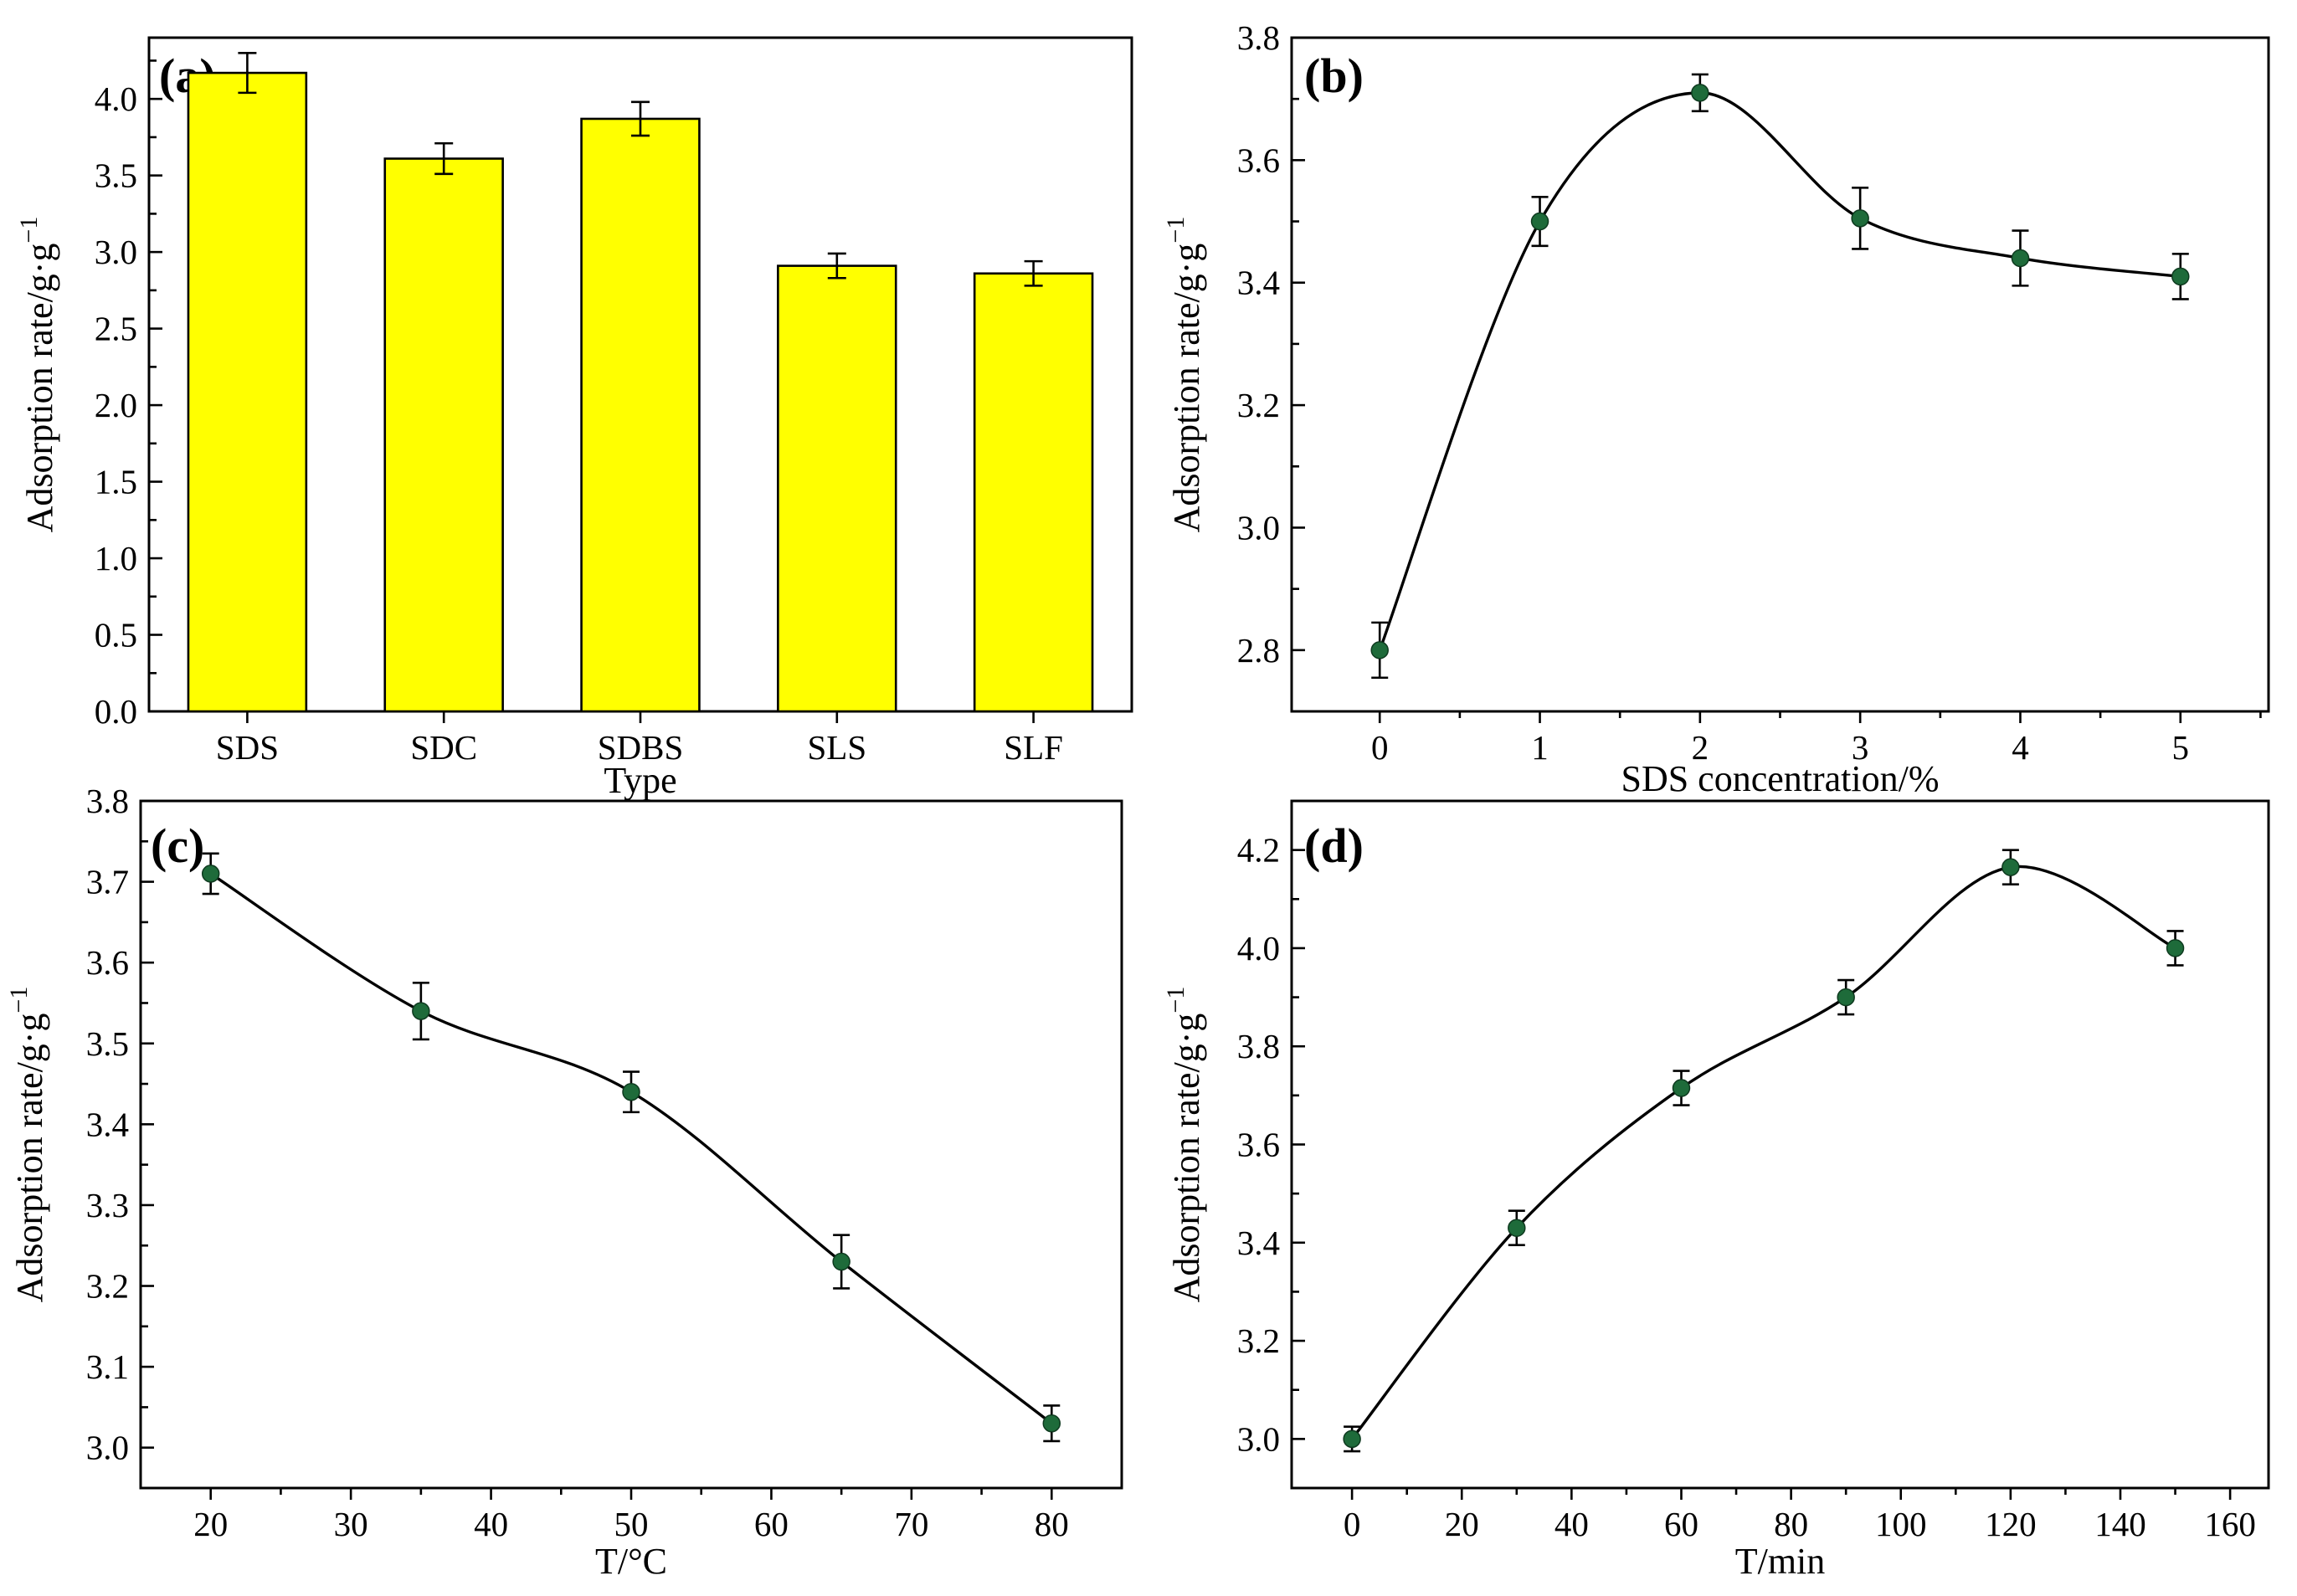  Describe the element at coordinates (108, 1205) in the screenshot. I see `y-tick-label: 3.3` at that location.